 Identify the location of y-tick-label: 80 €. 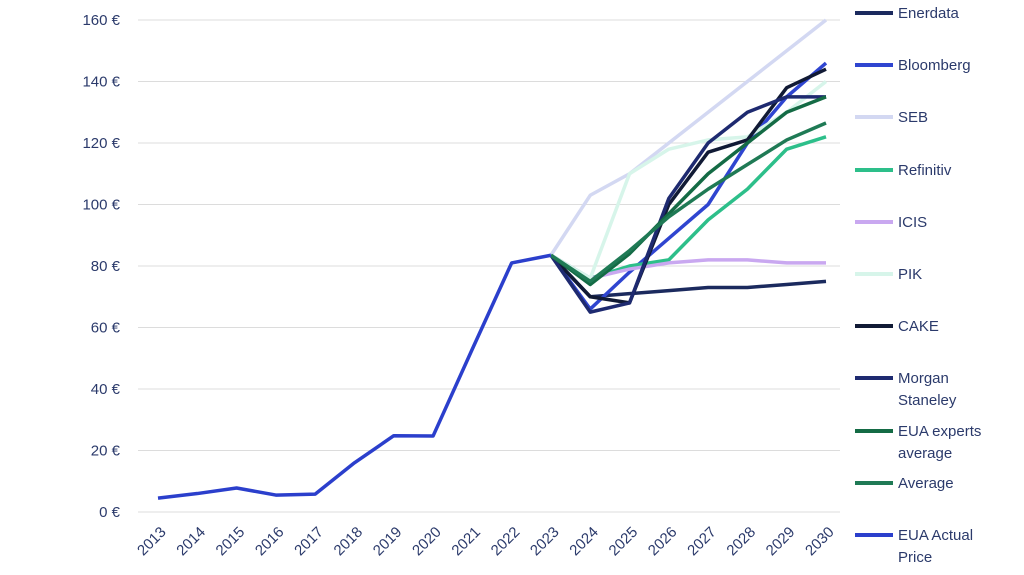
(106, 266).